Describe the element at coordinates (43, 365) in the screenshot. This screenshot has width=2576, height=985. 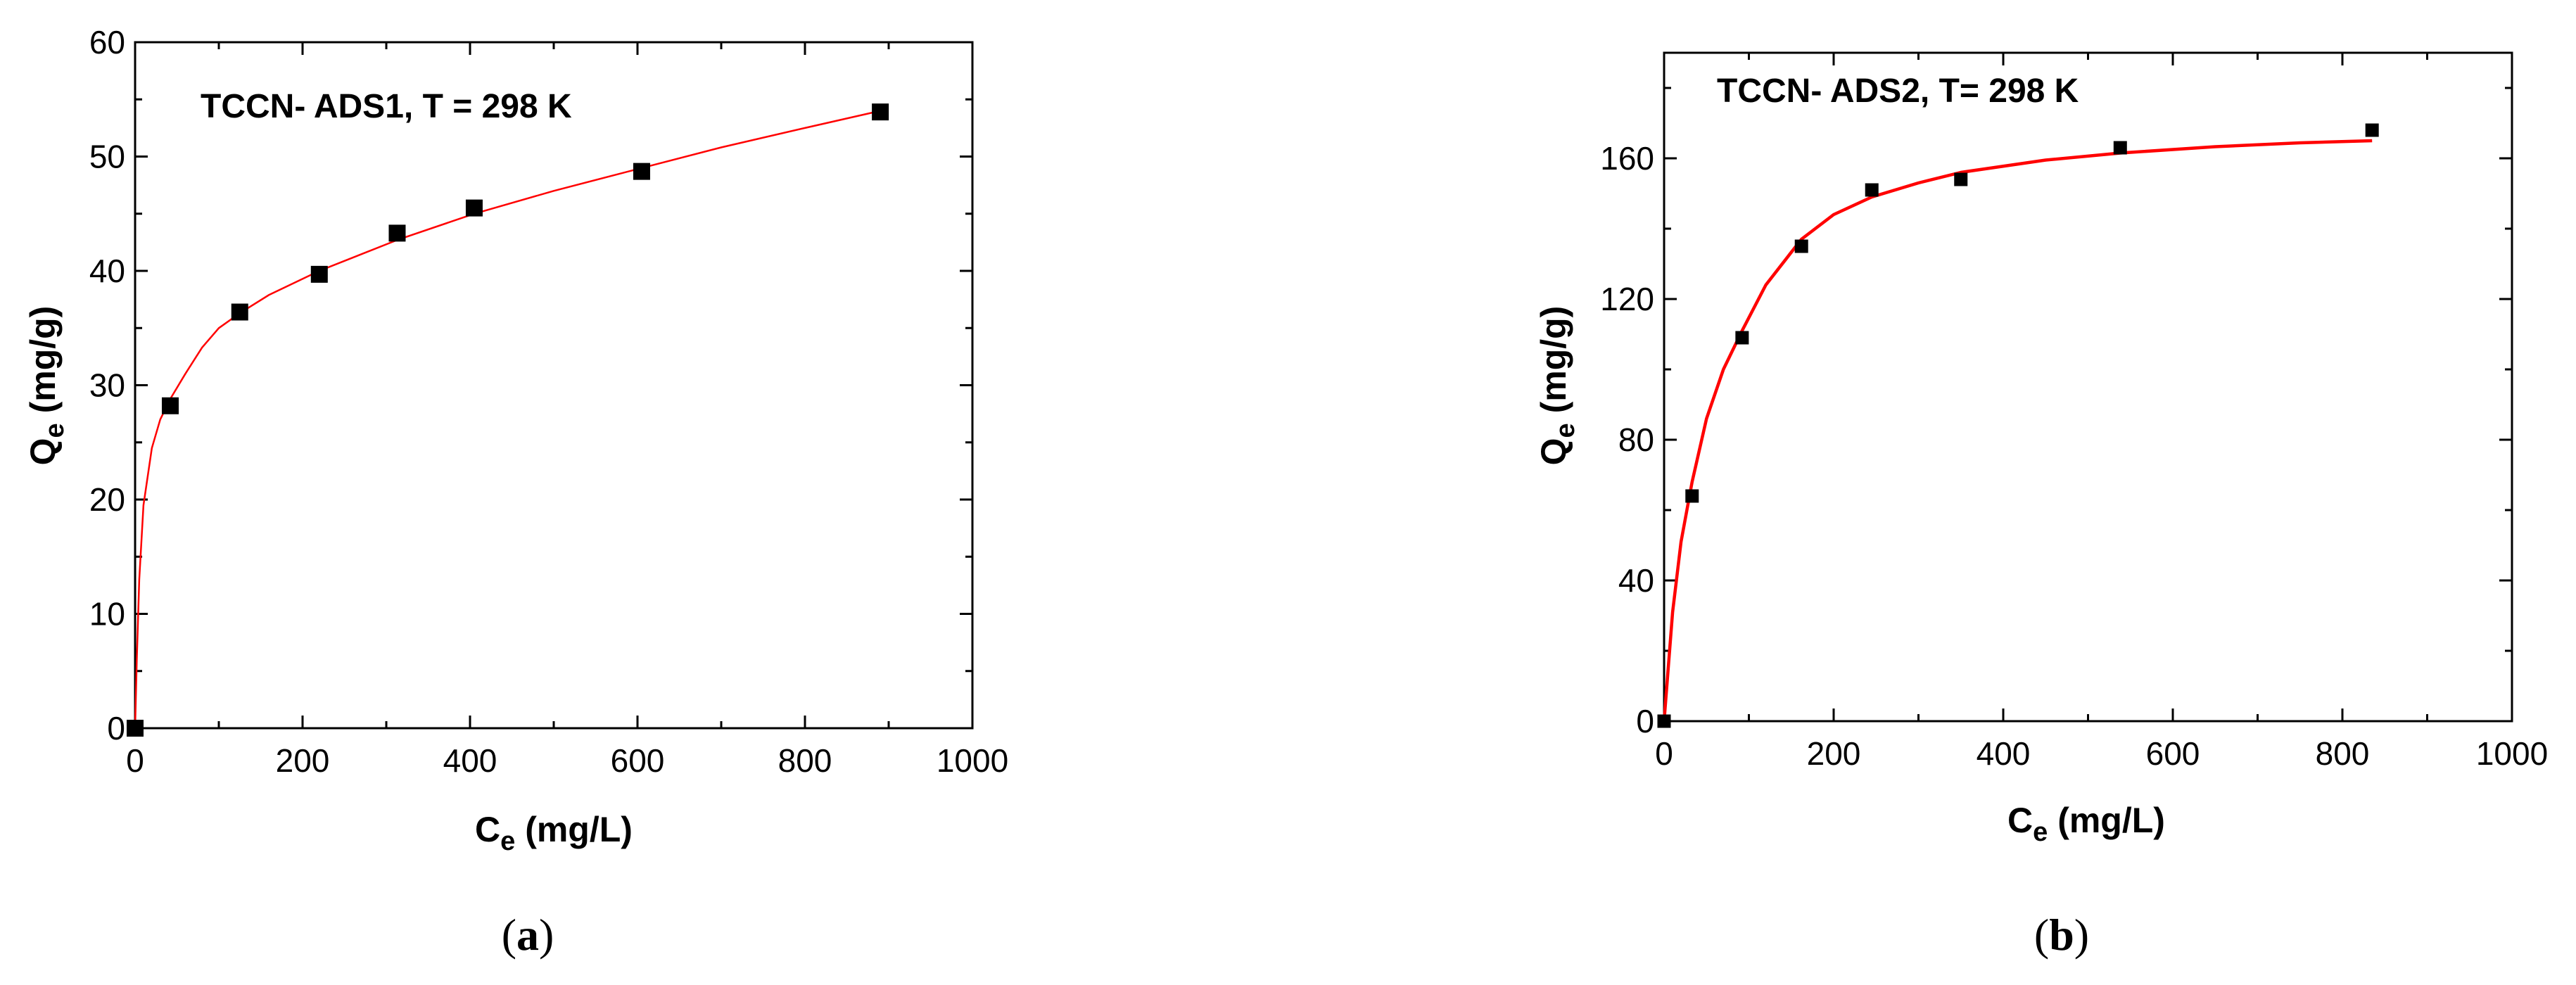
I see `y-axis-label-unit-a: (mg/g)` at that location.